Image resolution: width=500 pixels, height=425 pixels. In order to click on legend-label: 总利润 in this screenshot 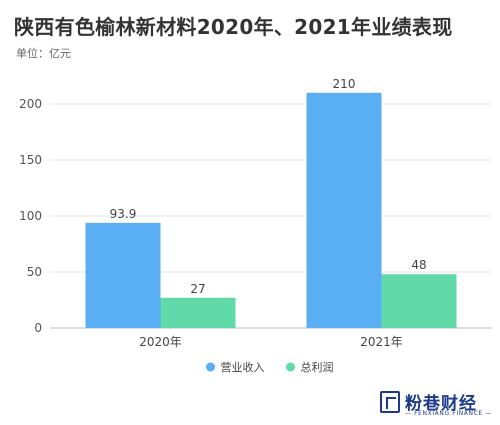, I will do `click(317, 367)`.